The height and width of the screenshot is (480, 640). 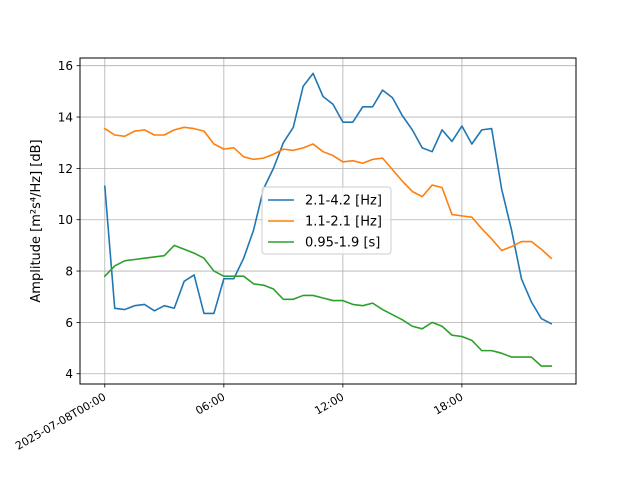 What do you see at coordinates (36, 220) in the screenshot?
I see `y-axis-label: Amplitude [m²s⁴/Hz] [dB]` at bounding box center [36, 220].